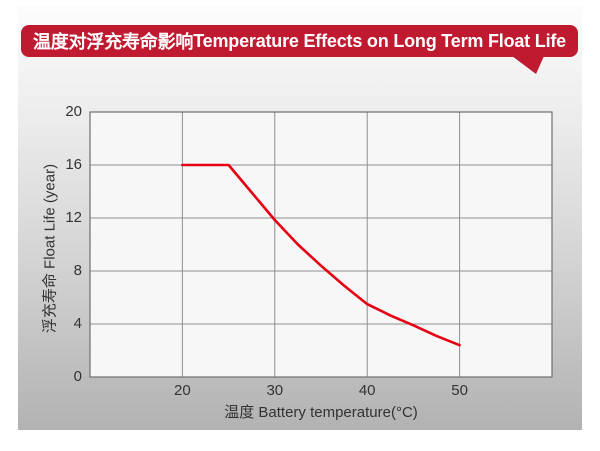 The width and height of the screenshot is (600, 451). What do you see at coordinates (77, 270) in the screenshot?
I see `y-tick-label: 8` at bounding box center [77, 270].